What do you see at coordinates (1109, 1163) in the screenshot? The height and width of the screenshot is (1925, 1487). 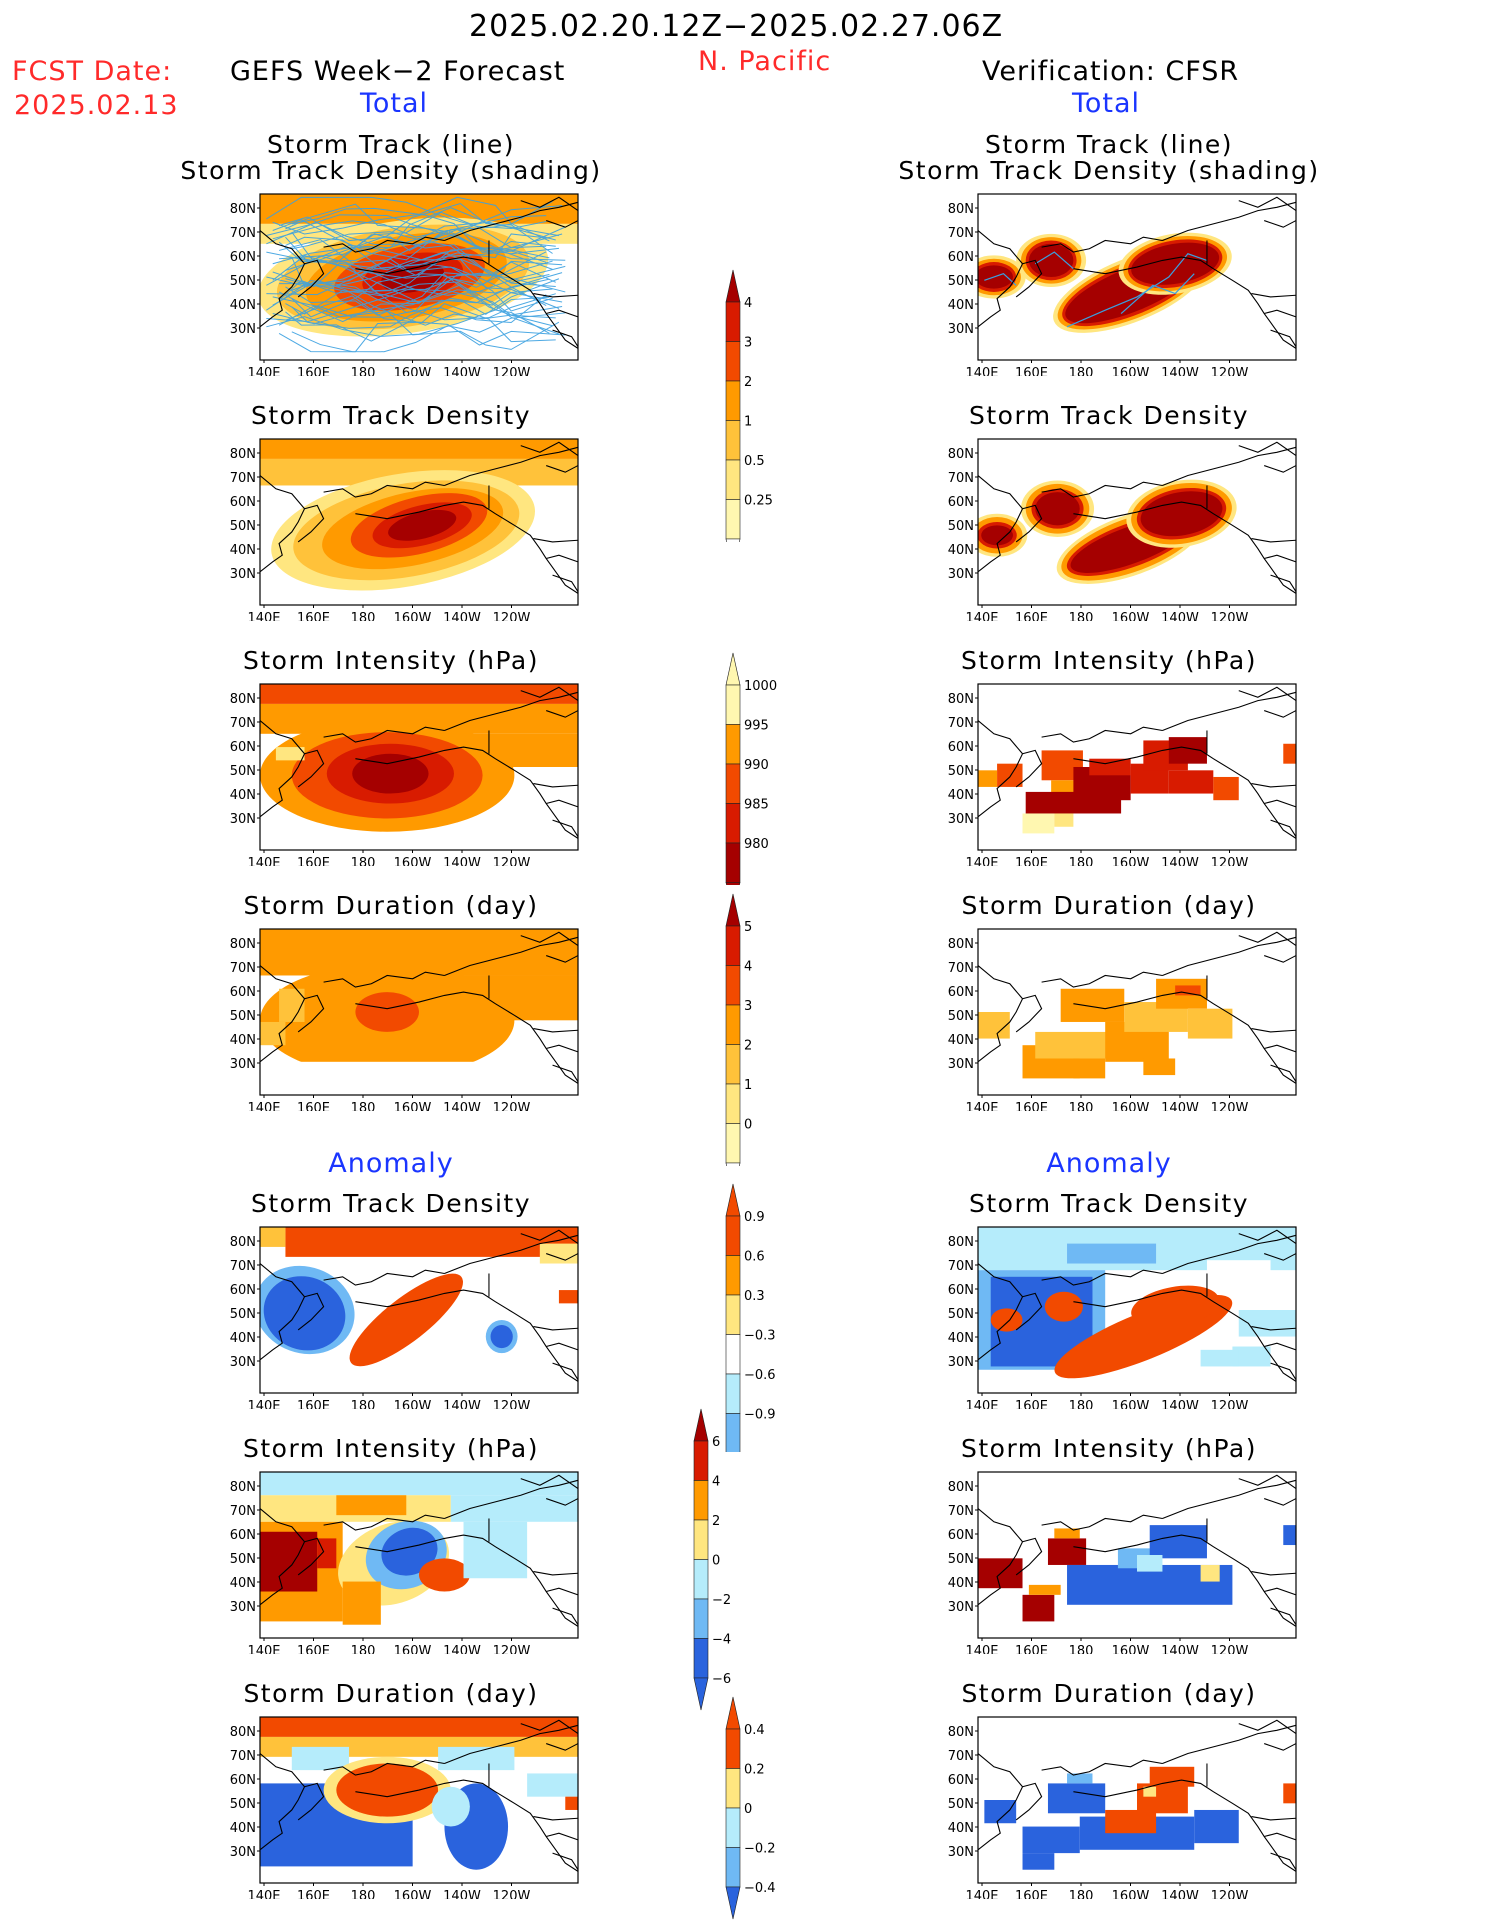 I see `right-anomaly-label: Anomaly` at bounding box center [1109, 1163].